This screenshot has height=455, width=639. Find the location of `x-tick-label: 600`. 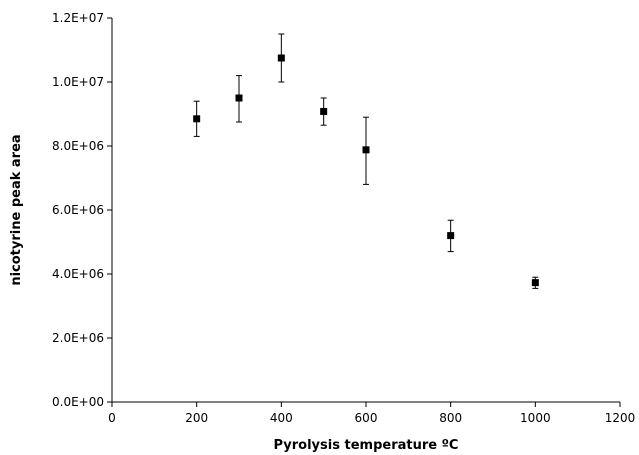

x-tick-label: 600 is located at coordinates (366, 418).